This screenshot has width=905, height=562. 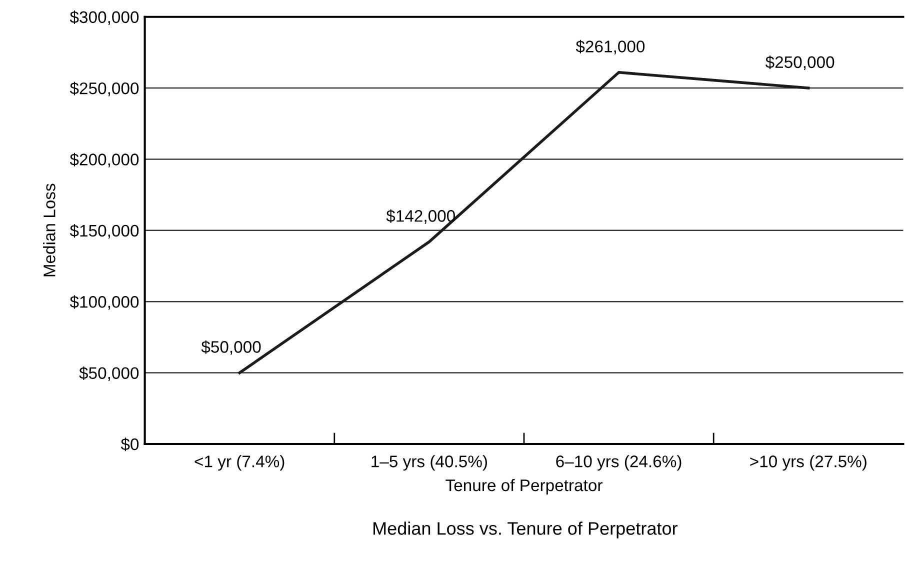 What do you see at coordinates (104, 89) in the screenshot?
I see `y-tick-label: $250,000` at bounding box center [104, 89].